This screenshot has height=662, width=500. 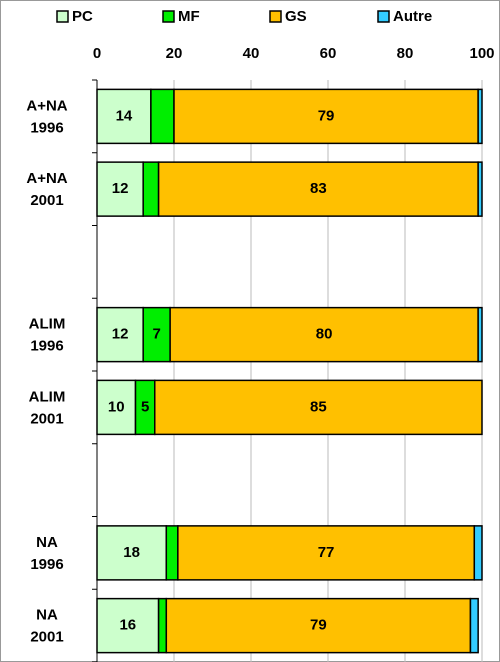 What do you see at coordinates (46, 626) in the screenshot?
I see `y-tick-label: NA 2001` at bounding box center [46, 626].